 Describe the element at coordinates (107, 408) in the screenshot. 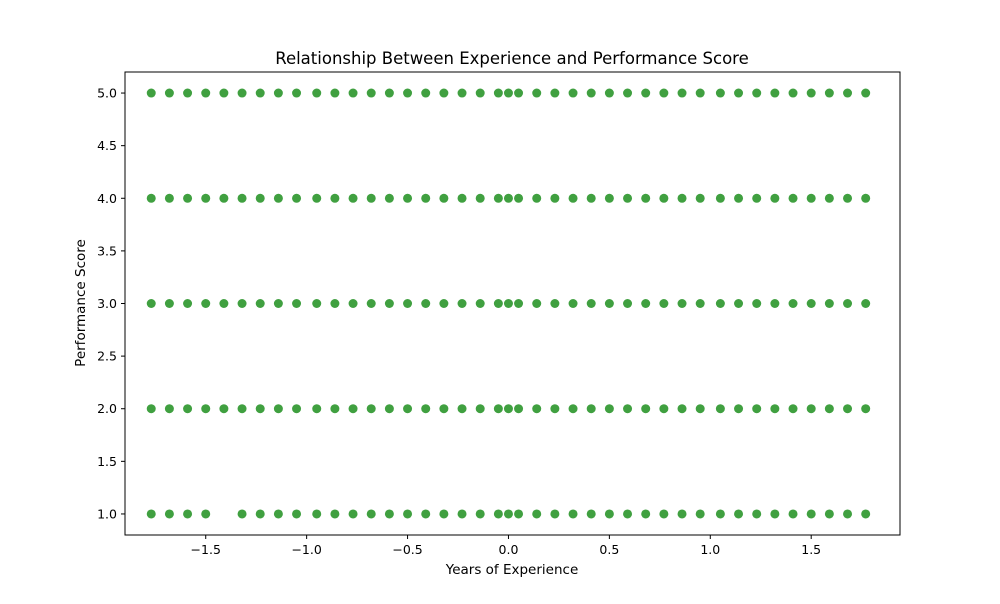

I see `y-tick-label: 2.0` at that location.